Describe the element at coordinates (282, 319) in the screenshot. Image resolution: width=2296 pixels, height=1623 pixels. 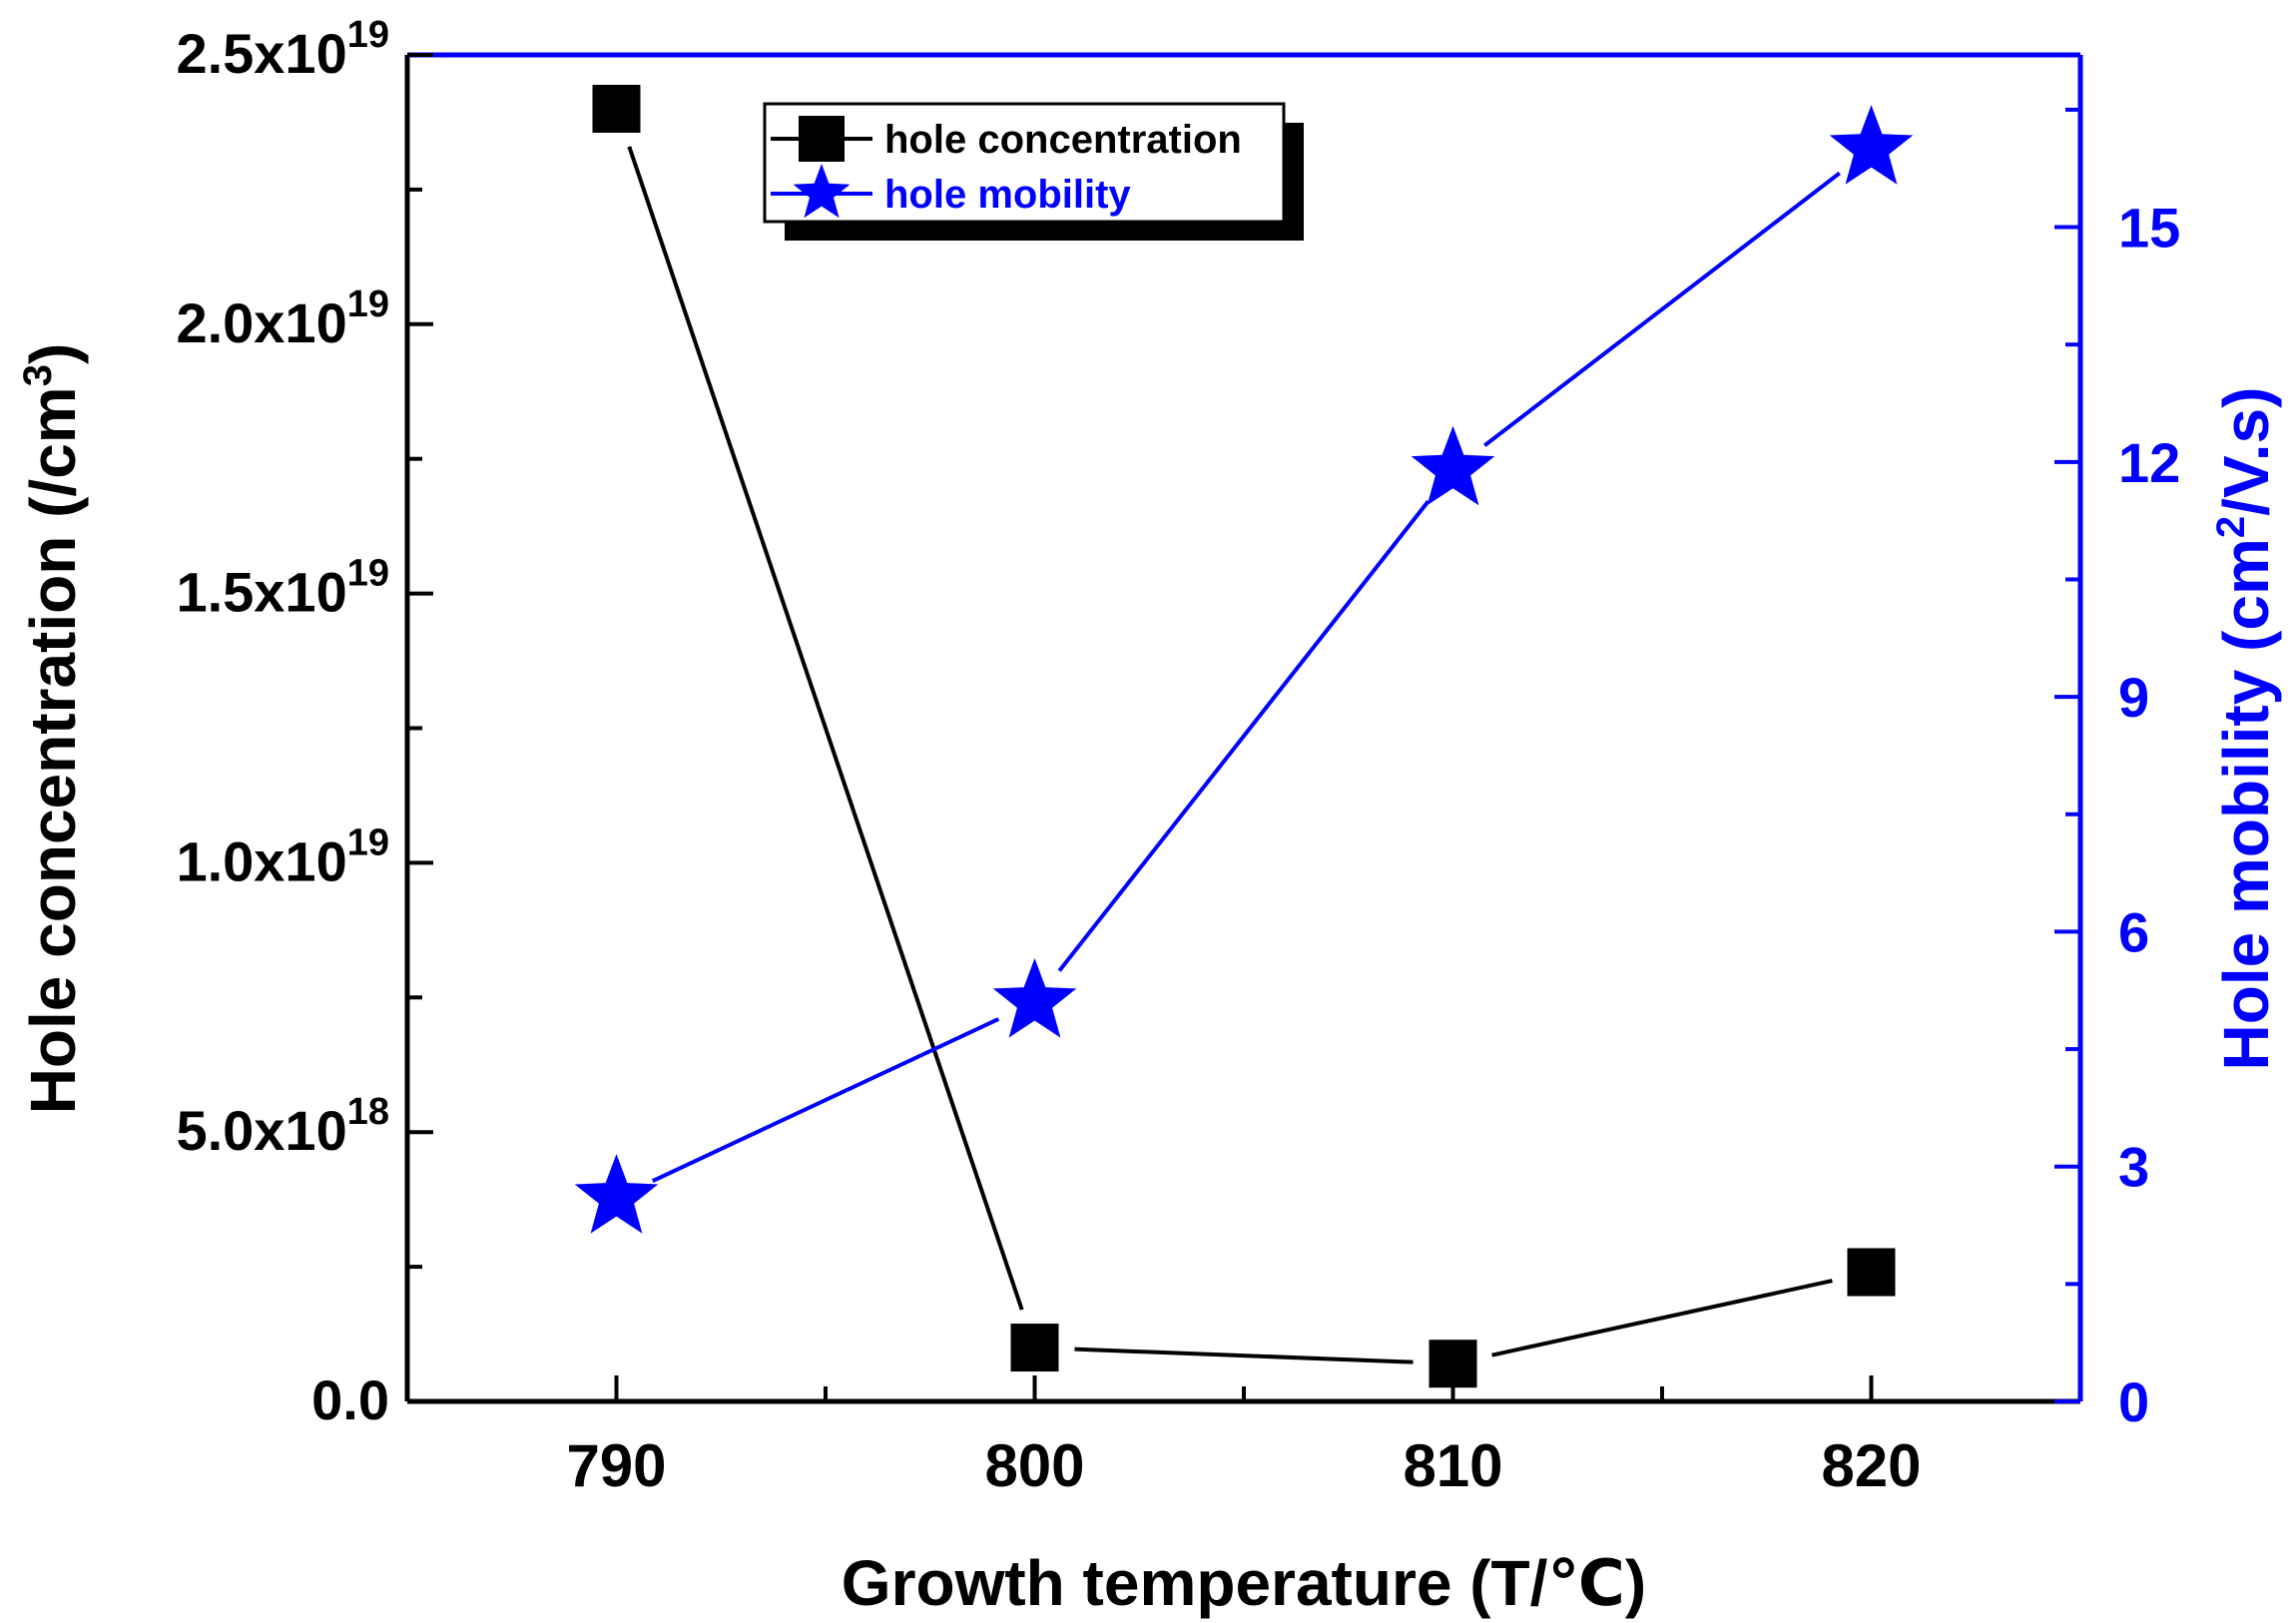
I see `left-tick-label: 2.0x10¹⁹` at that location.